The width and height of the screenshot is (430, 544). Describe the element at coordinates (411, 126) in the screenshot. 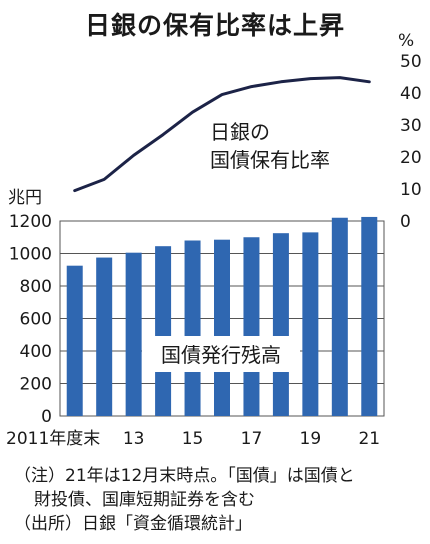

I see `right-tick-label: 30` at that location.